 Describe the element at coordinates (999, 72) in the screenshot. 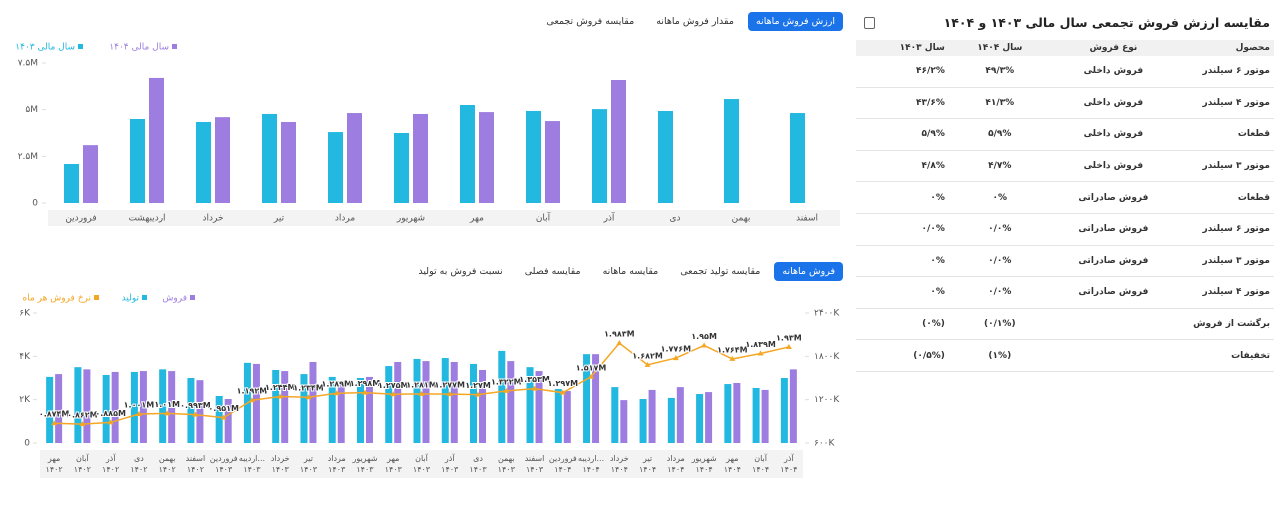

I see `table-cell: ۴۹/۳%` at that location.